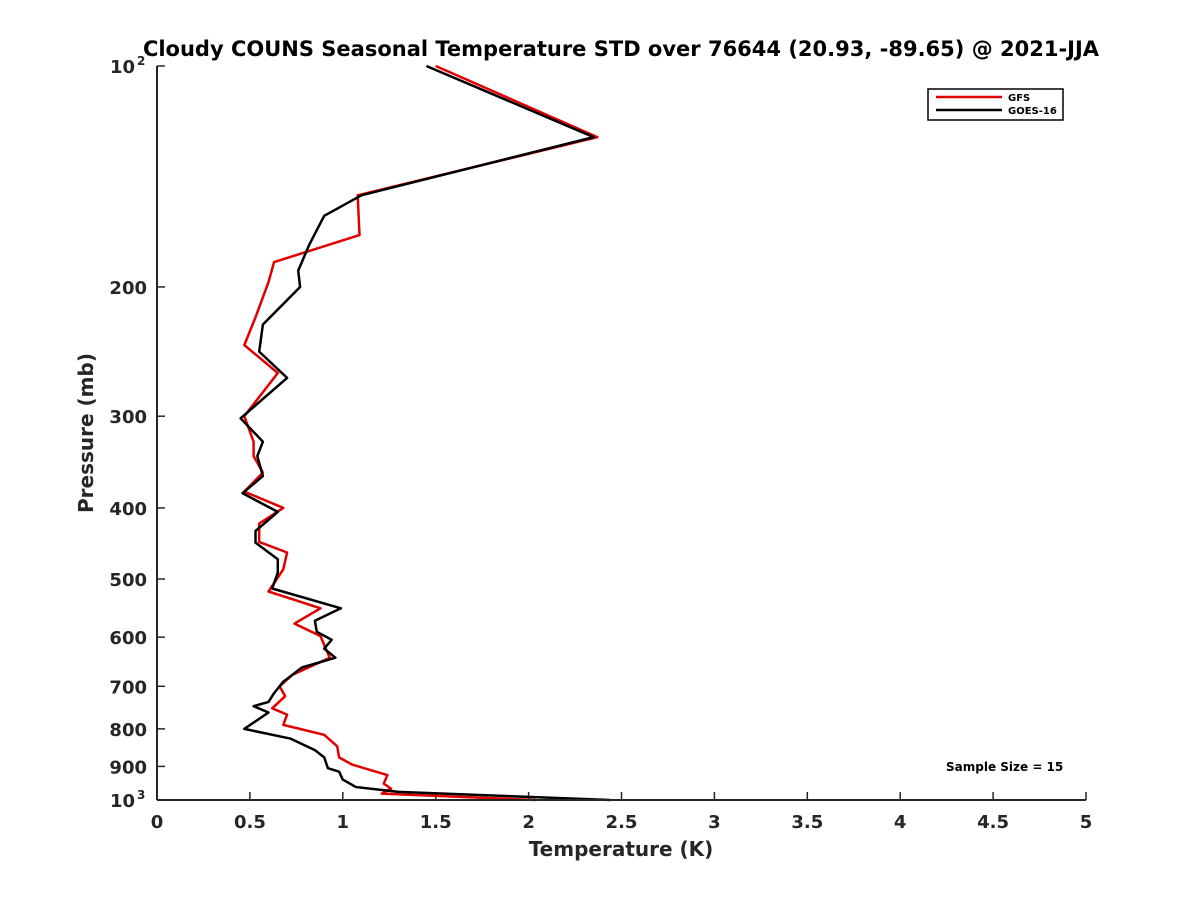 This screenshot has width=1200, height=900. What do you see at coordinates (343, 822) in the screenshot?
I see `x-tick-label: 1` at bounding box center [343, 822].